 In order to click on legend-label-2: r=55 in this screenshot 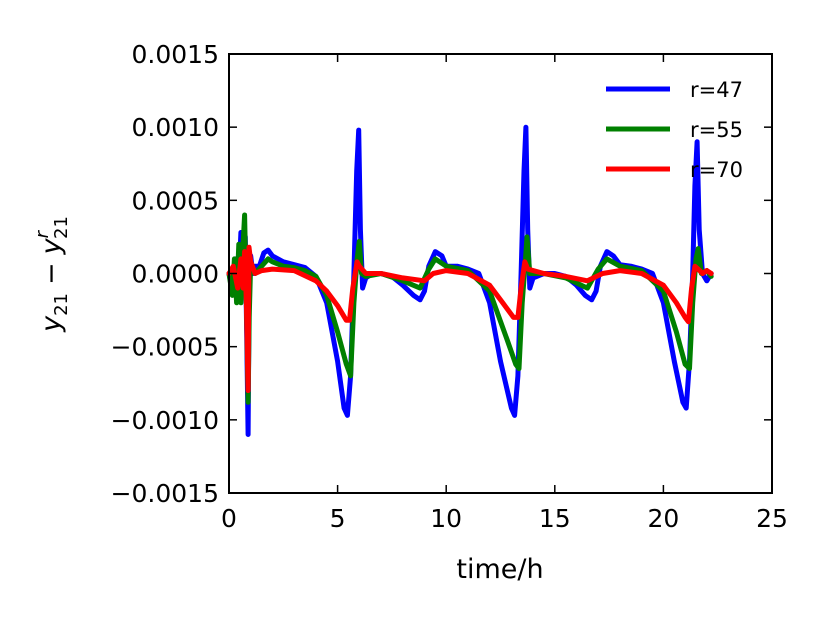, I will do `click(716, 130)`.